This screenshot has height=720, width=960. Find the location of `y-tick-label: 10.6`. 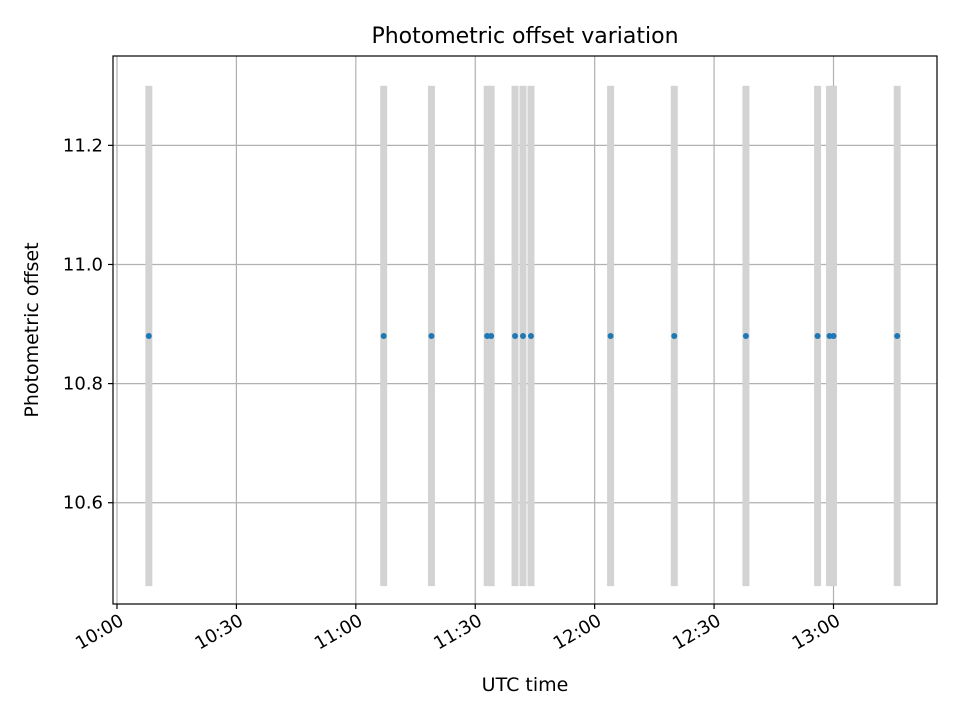

y-tick-label: 10.6 is located at coordinates (83, 503).